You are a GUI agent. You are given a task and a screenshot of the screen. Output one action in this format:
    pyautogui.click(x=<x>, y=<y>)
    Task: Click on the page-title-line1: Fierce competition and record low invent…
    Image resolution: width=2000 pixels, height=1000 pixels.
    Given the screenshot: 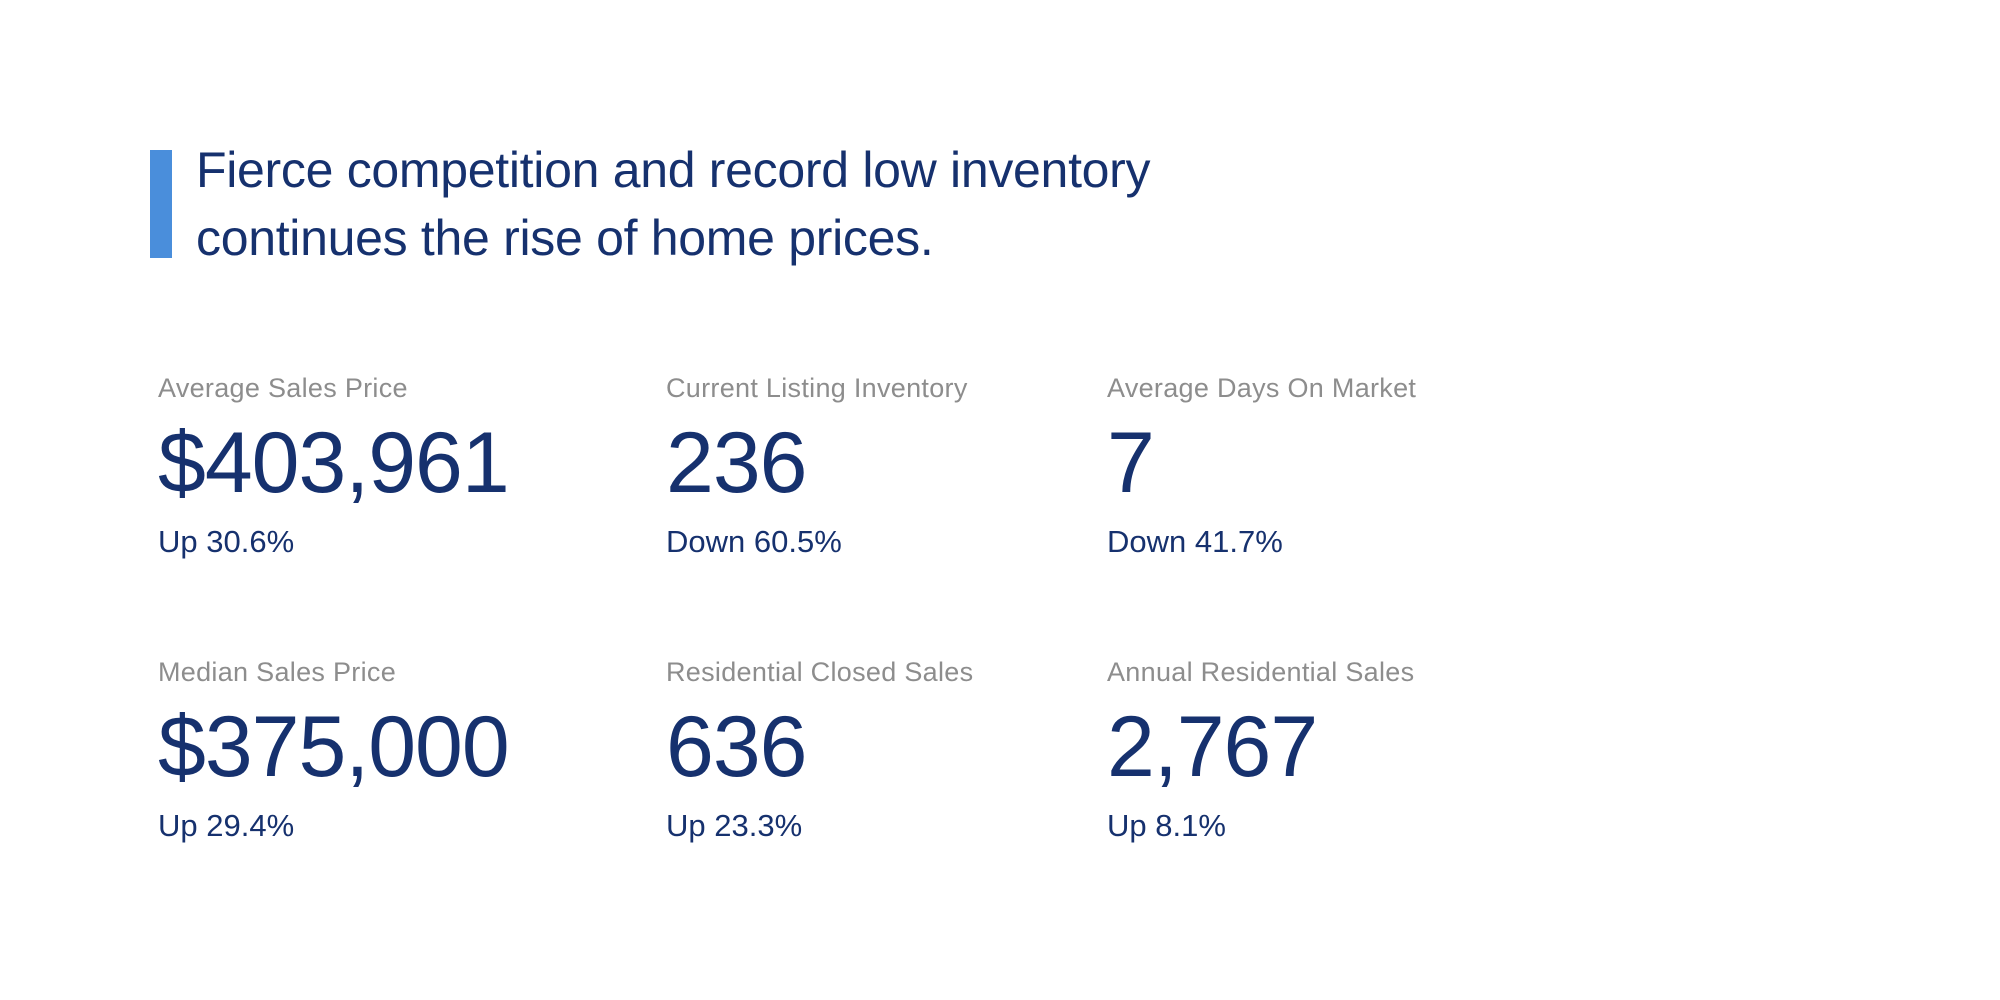 What is the action you would take?
    pyautogui.click(x=673, y=170)
    